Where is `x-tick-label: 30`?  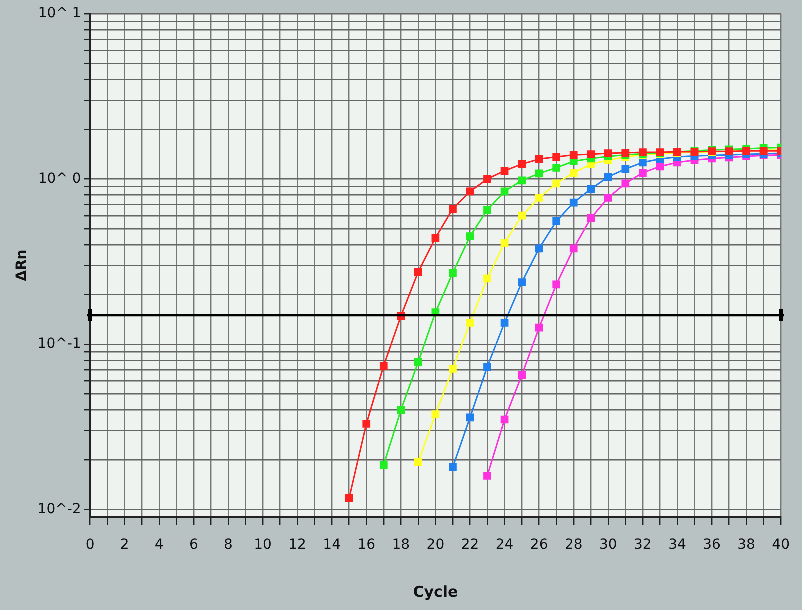 x-tick-label: 30 is located at coordinates (608, 545).